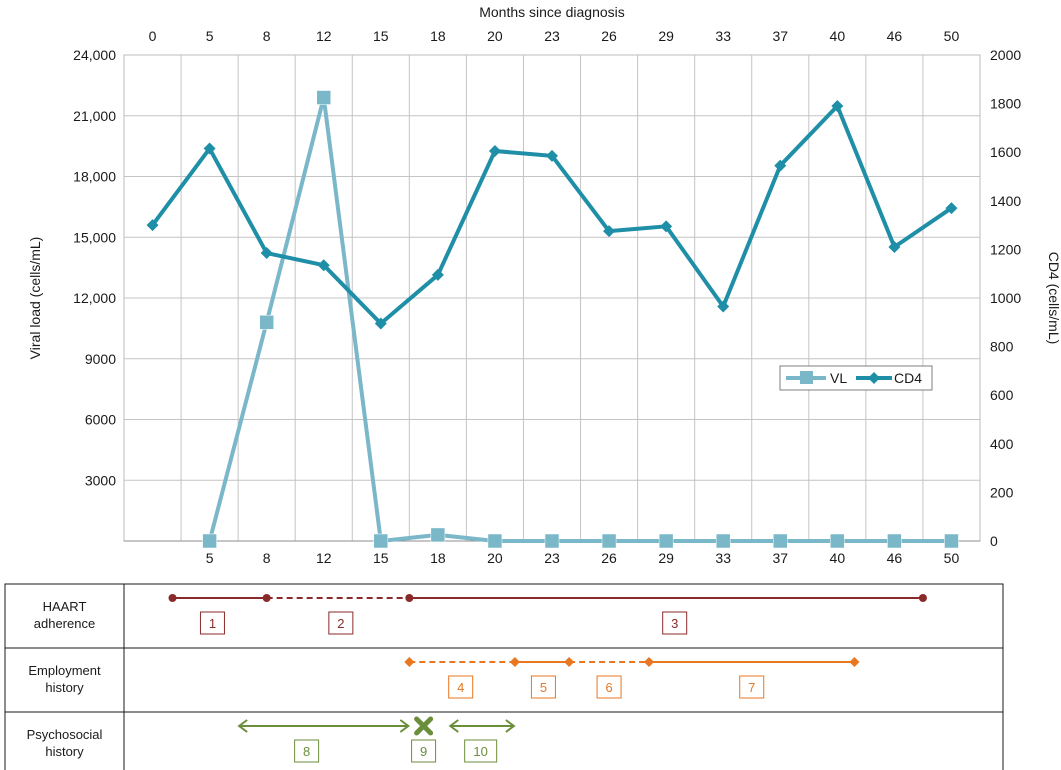  What do you see at coordinates (64, 623) in the screenshot?
I see `timeline-row-label: adherence` at bounding box center [64, 623].